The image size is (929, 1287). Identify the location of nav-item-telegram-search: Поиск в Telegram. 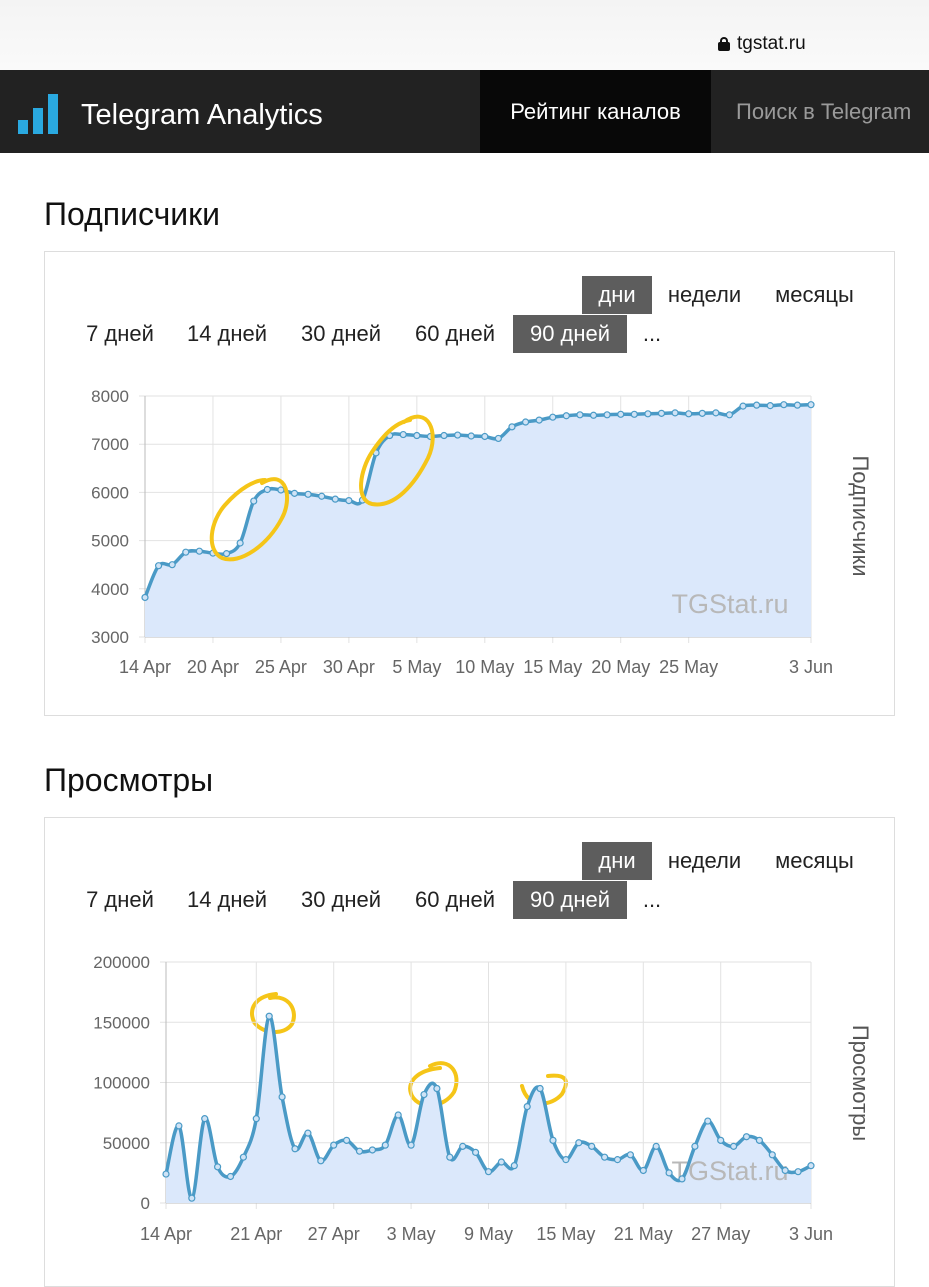
(824, 111).